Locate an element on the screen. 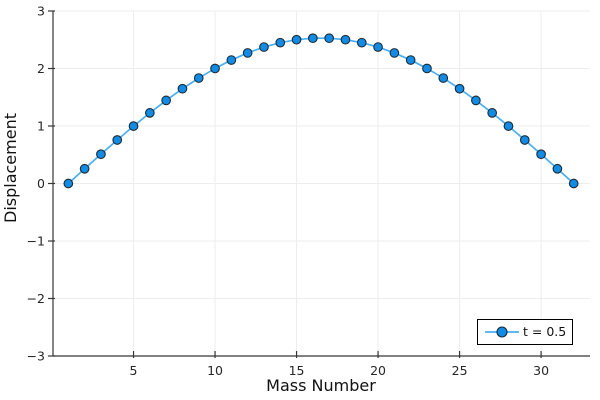 The width and height of the screenshot is (600, 400). y-tick-label: 1 is located at coordinates (41, 125).